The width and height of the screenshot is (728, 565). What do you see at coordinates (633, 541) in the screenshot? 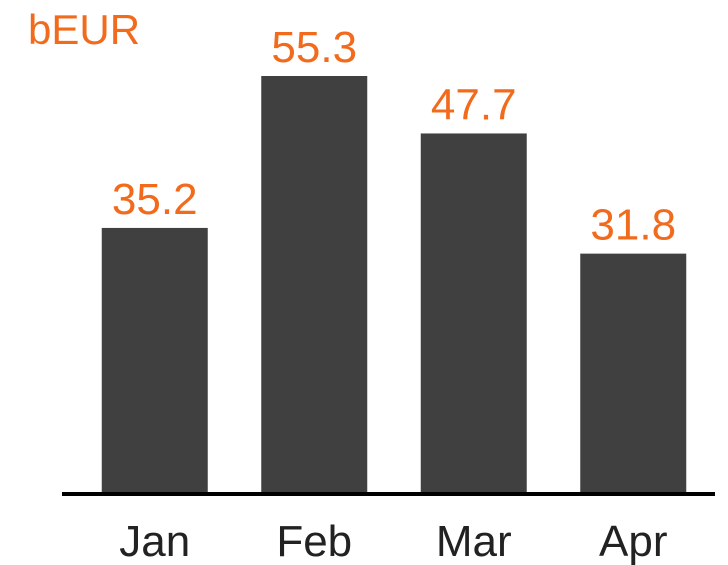
I see `x-tick-label: Apr` at bounding box center [633, 541].